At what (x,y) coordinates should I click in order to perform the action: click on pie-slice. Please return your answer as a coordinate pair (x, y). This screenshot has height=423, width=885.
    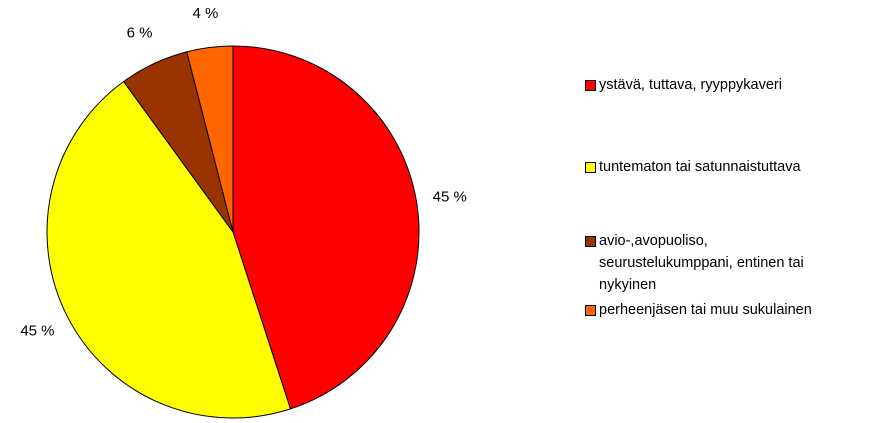
    Looking at the image, I should click on (210, 139).